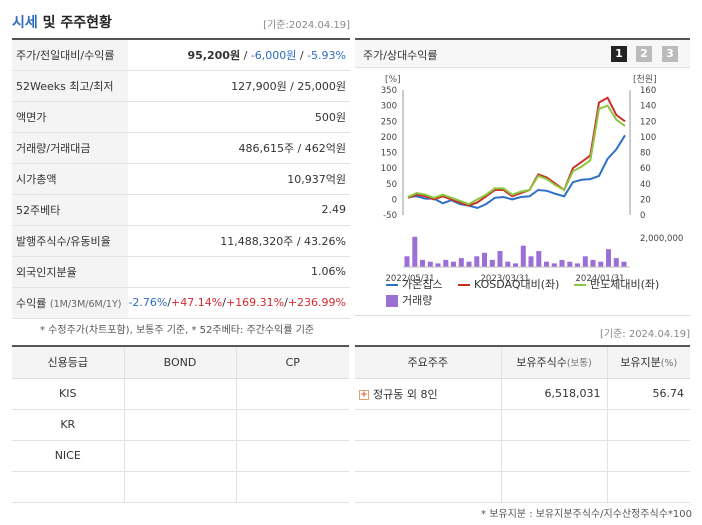 The height and width of the screenshot is (525, 702). Describe the element at coordinates (306, 25) in the screenshot. I see `base-date: [기준:2024.04.19]` at that location.